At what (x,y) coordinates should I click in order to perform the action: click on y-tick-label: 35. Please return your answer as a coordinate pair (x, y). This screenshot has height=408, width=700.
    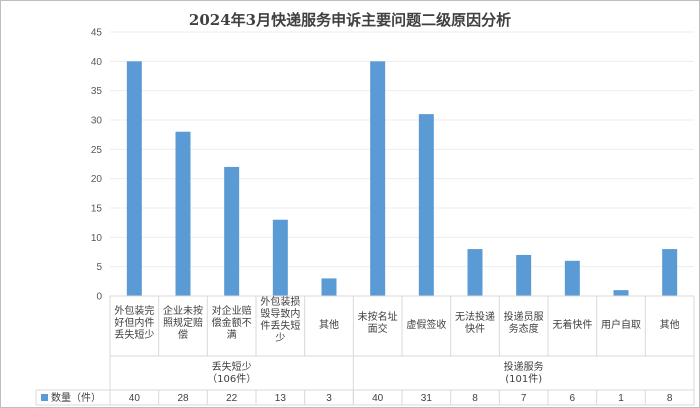
    Looking at the image, I should click on (97, 91).